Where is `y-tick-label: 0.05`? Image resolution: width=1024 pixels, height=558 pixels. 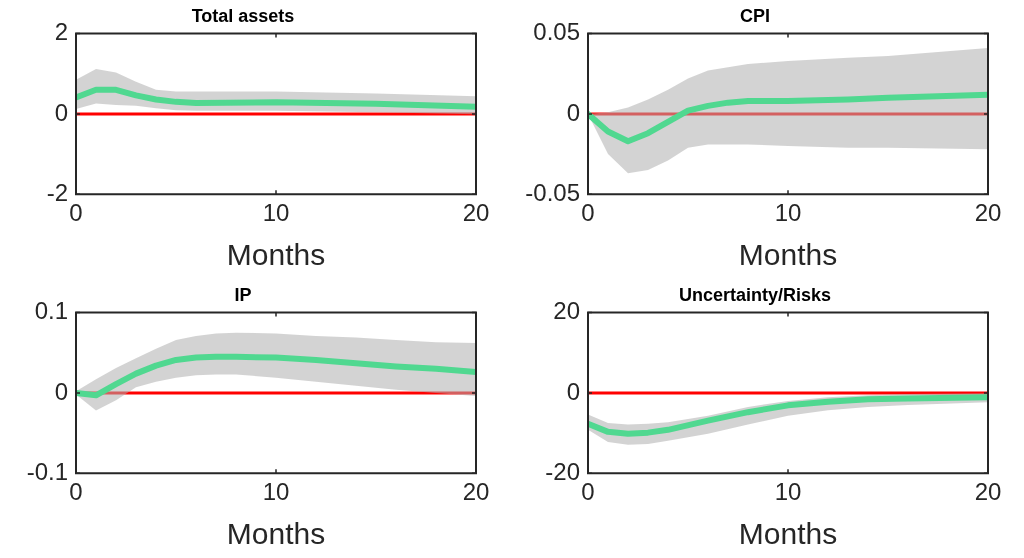 y-tick-label: 0.05 is located at coordinates (556, 32).